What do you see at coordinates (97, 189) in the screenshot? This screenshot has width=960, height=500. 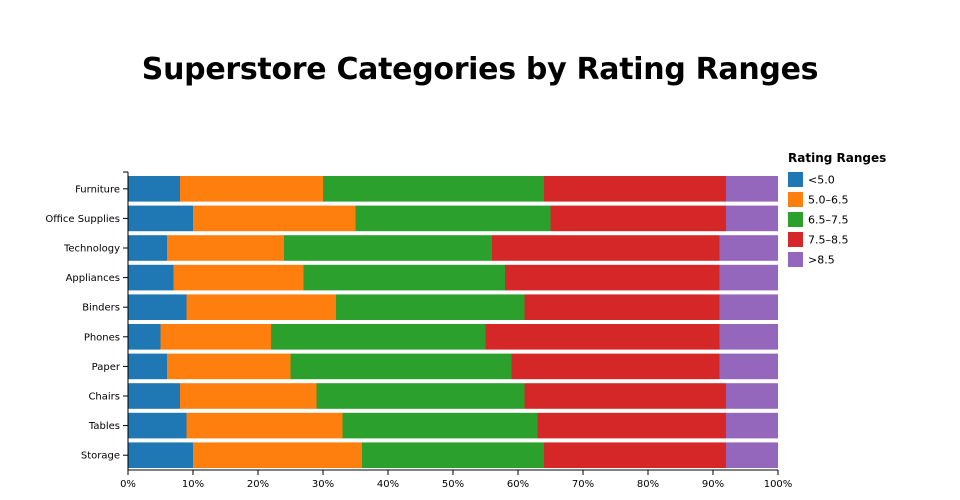 I see `y-tick-label-furniture: Furniture` at bounding box center [97, 189].